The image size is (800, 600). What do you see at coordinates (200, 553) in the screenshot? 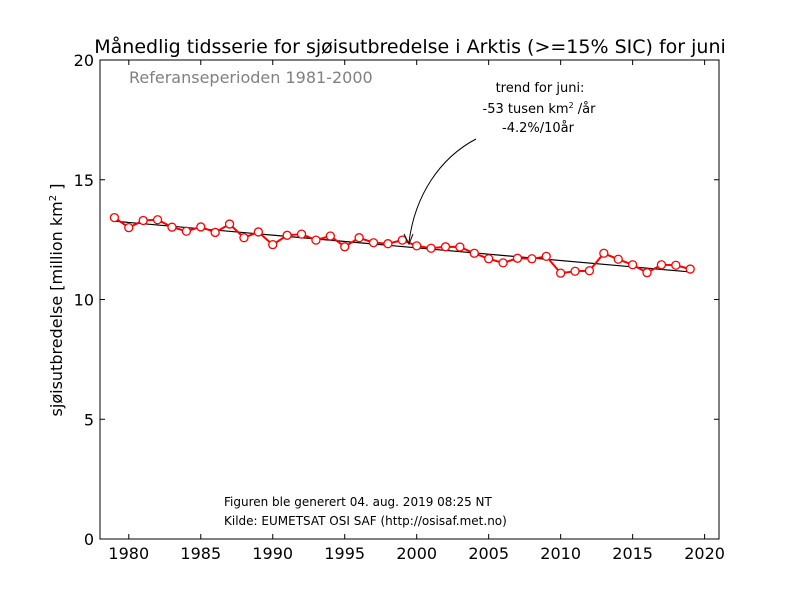
I see `x-tick-label: 1985` at bounding box center [200, 553].